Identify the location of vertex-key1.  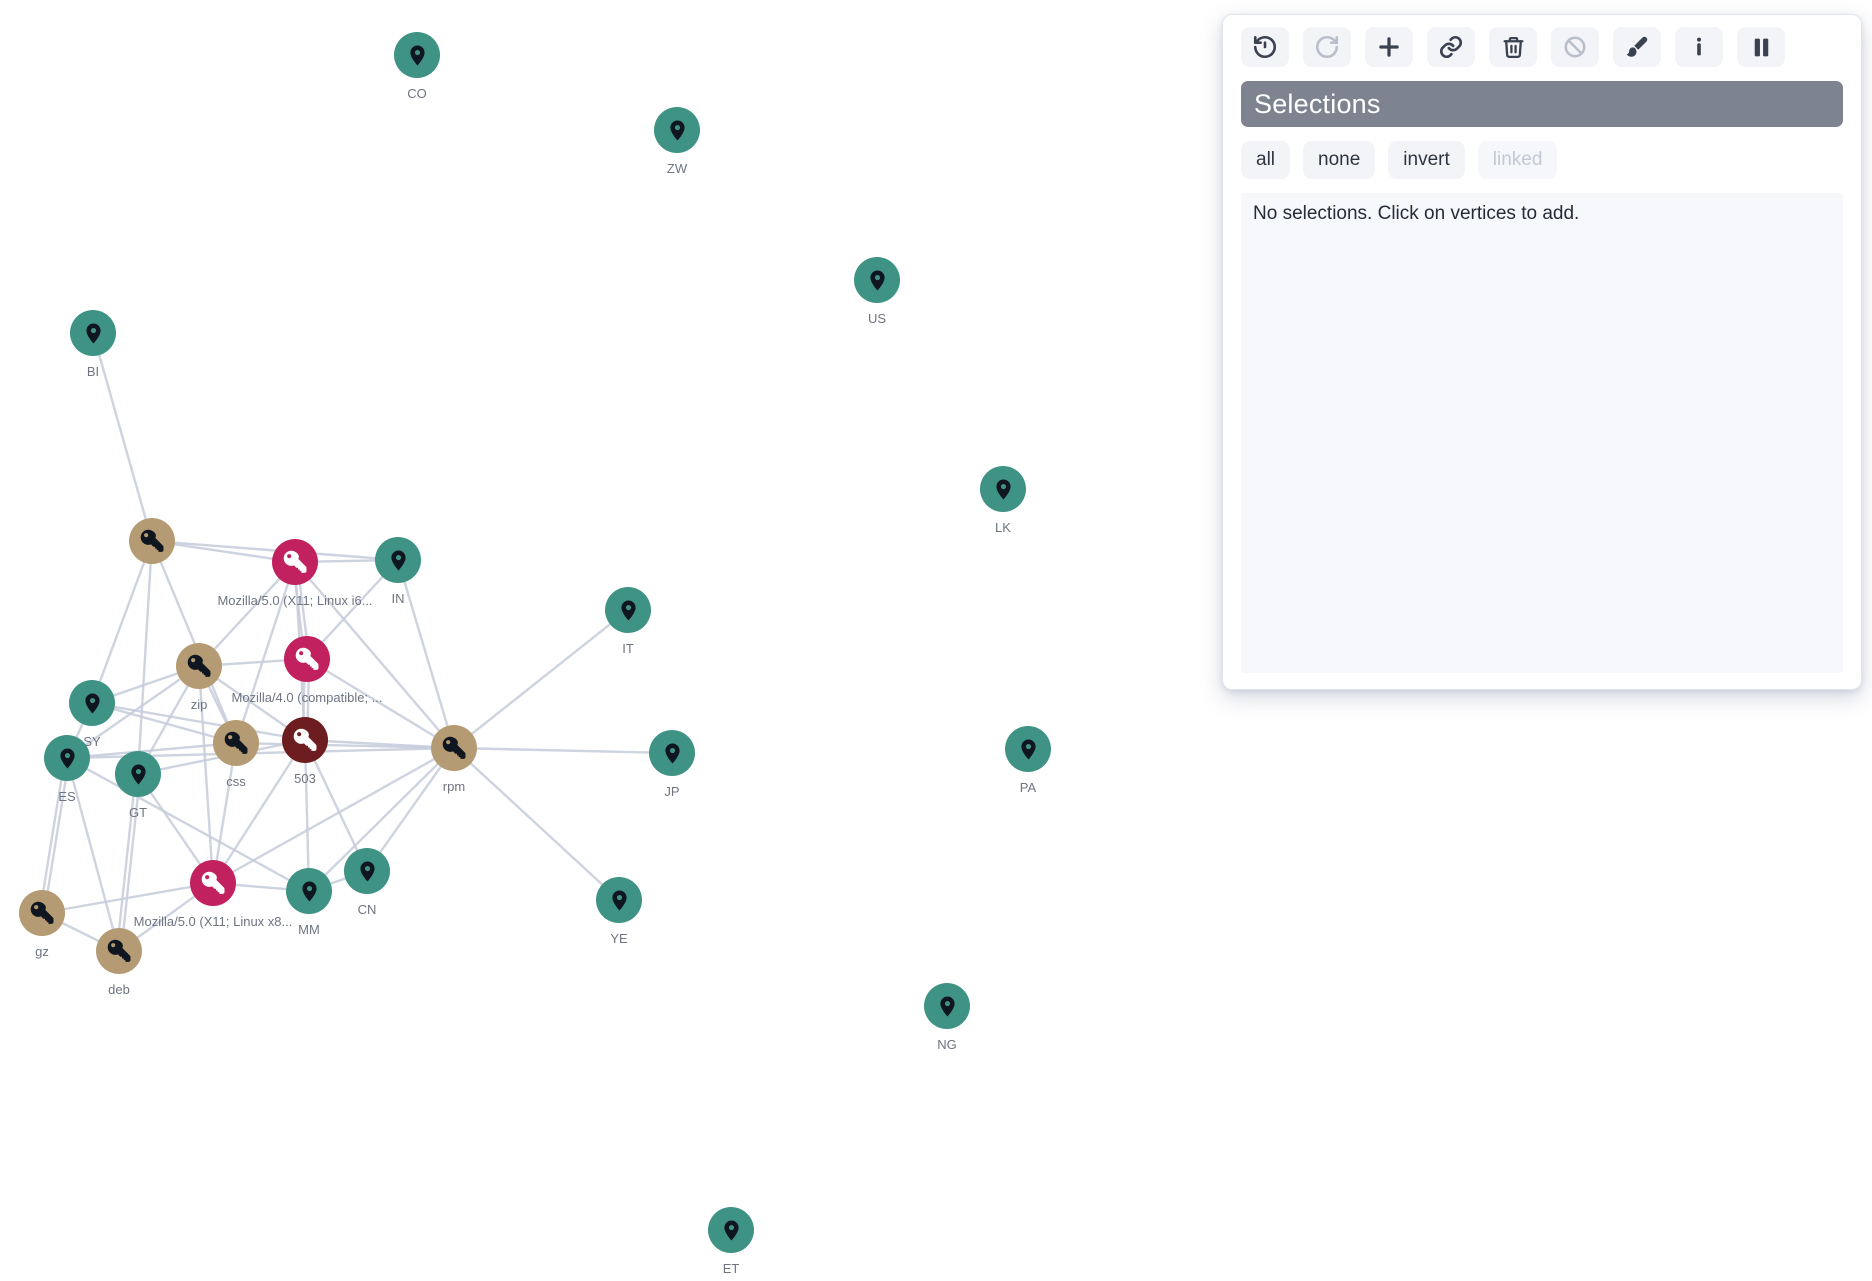
(152, 541).